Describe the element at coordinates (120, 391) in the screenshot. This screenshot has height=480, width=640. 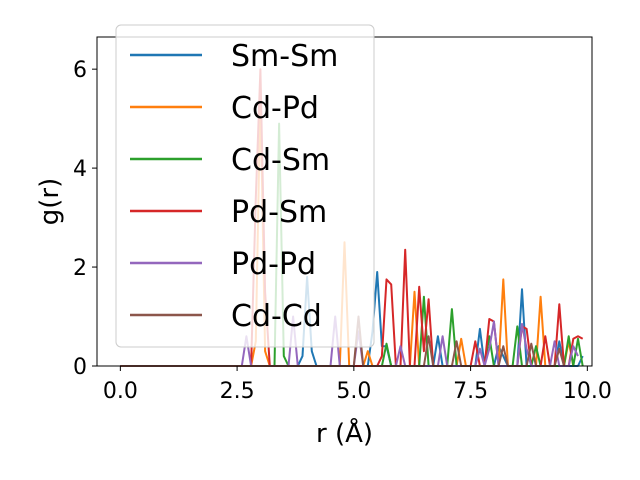
I see `x-tick-label: 0.0` at that location.